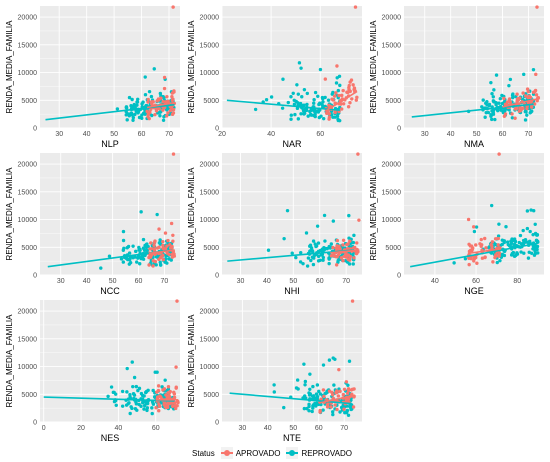 Image resolution: width=550 pixels, height=462 pixels. Describe the element at coordinates (222, 134) in the screenshot. I see `x-tick-label: 20` at that location.